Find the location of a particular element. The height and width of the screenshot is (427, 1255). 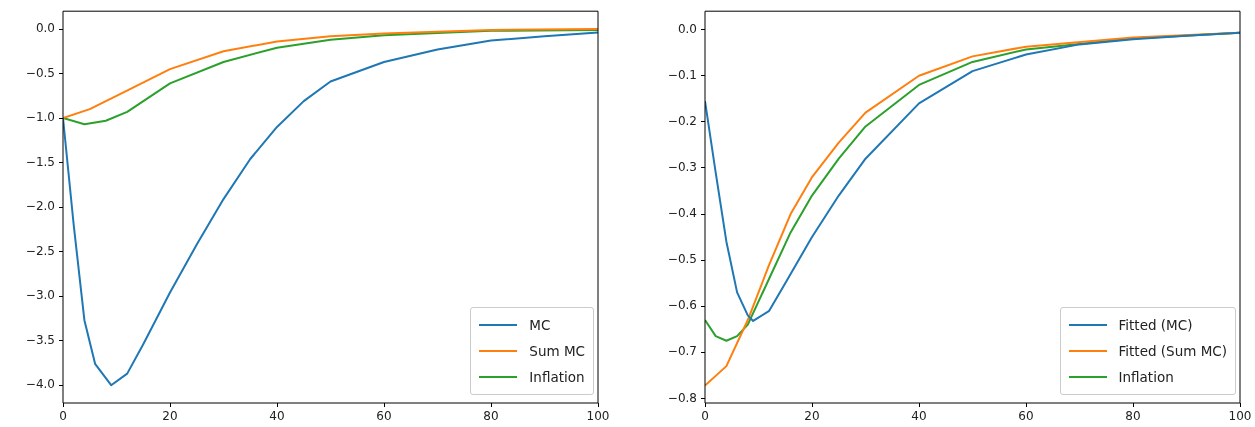

legend-label: Sum MC is located at coordinates (557, 351).